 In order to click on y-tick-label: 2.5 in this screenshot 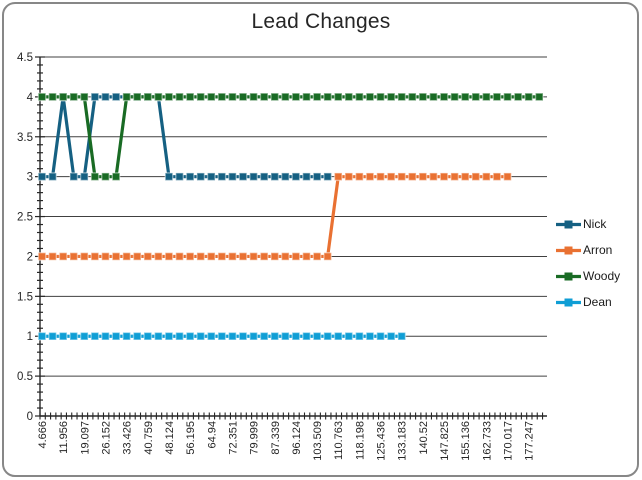, I will do `click(25, 218)`.